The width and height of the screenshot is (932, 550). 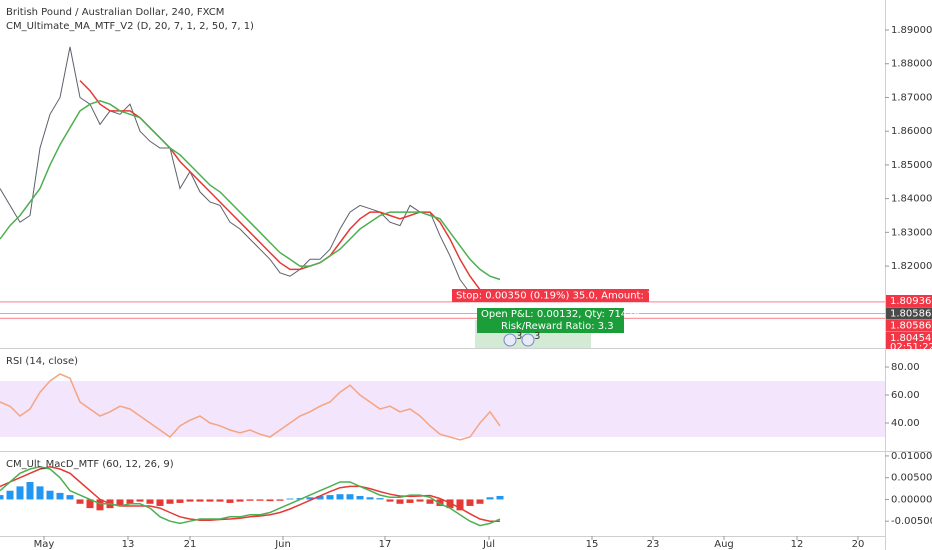 I want to click on y-tick-label: 1.82000, so click(x=911, y=266).